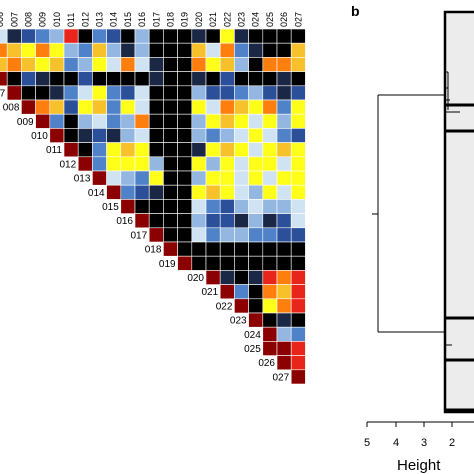 The image size is (474, 474). Describe the element at coordinates (298, 19) in the screenshot. I see `column-label: 027` at that location.